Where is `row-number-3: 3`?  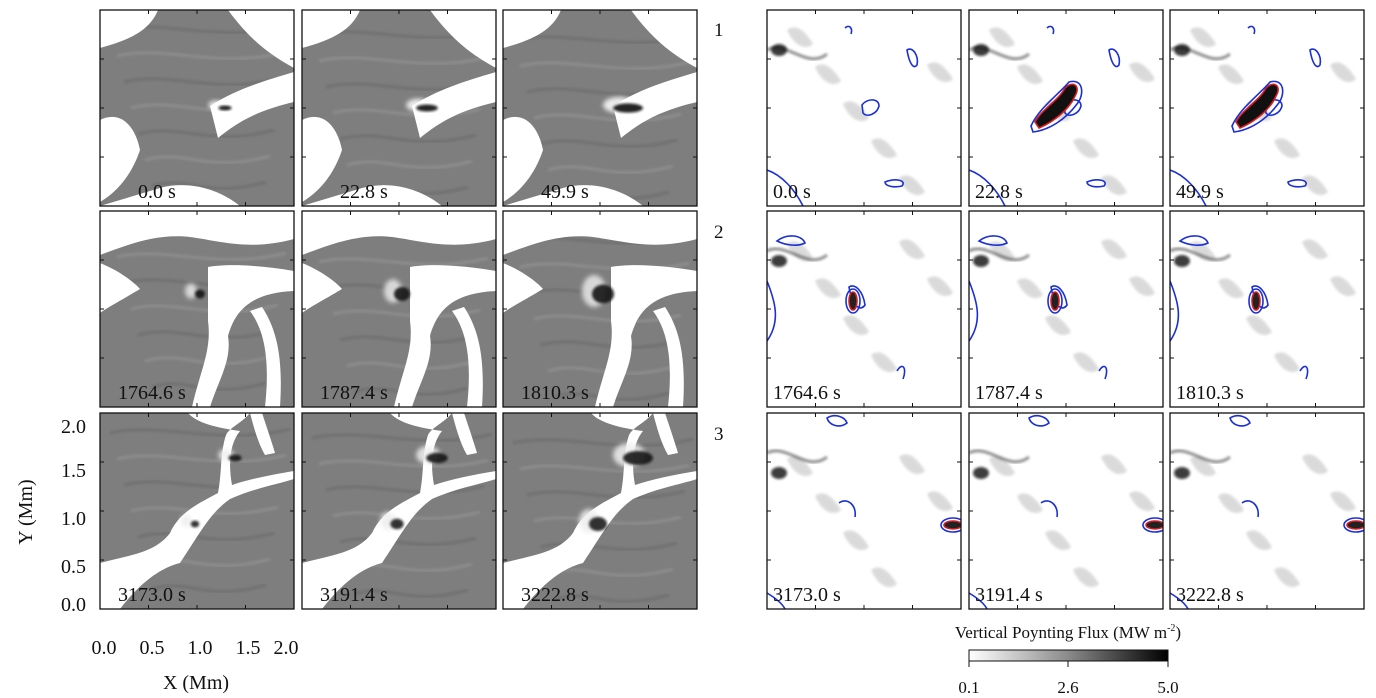 row-number-3: 3 is located at coordinates (719, 434).